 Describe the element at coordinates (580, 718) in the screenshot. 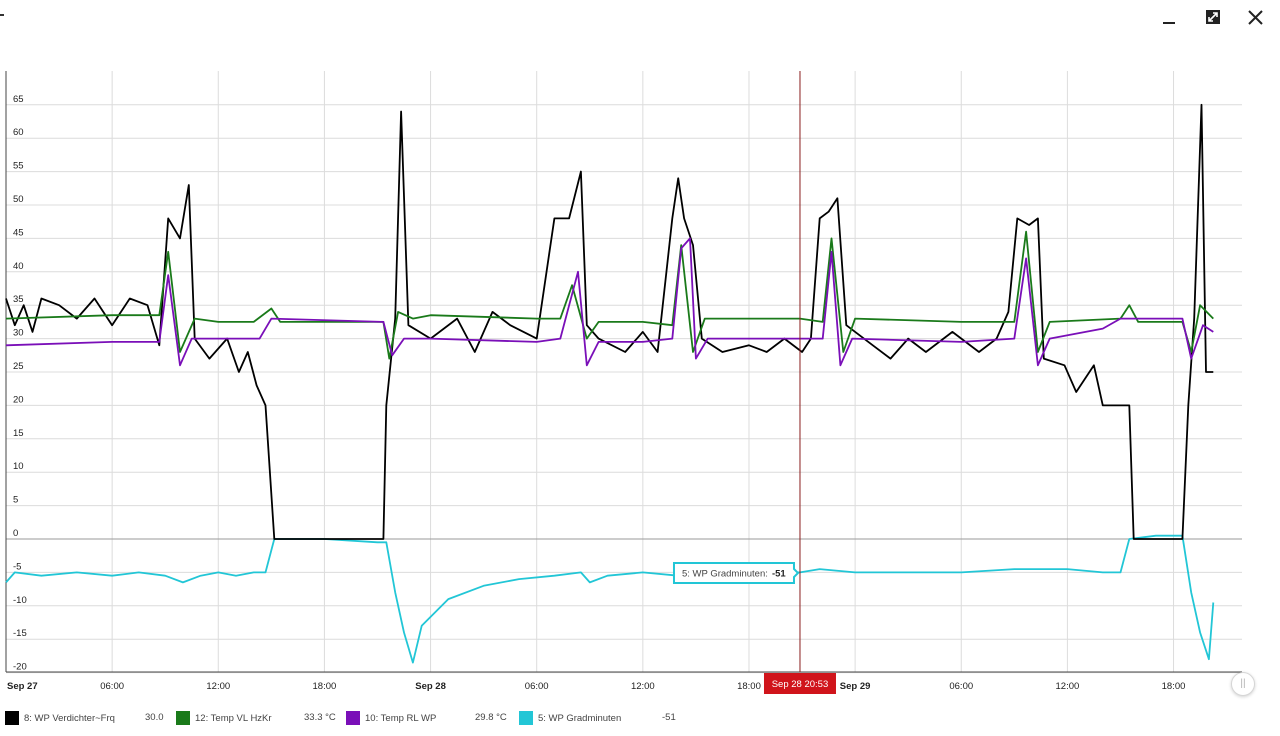

I see `legend-name: 5: WP Gradminuten` at that location.